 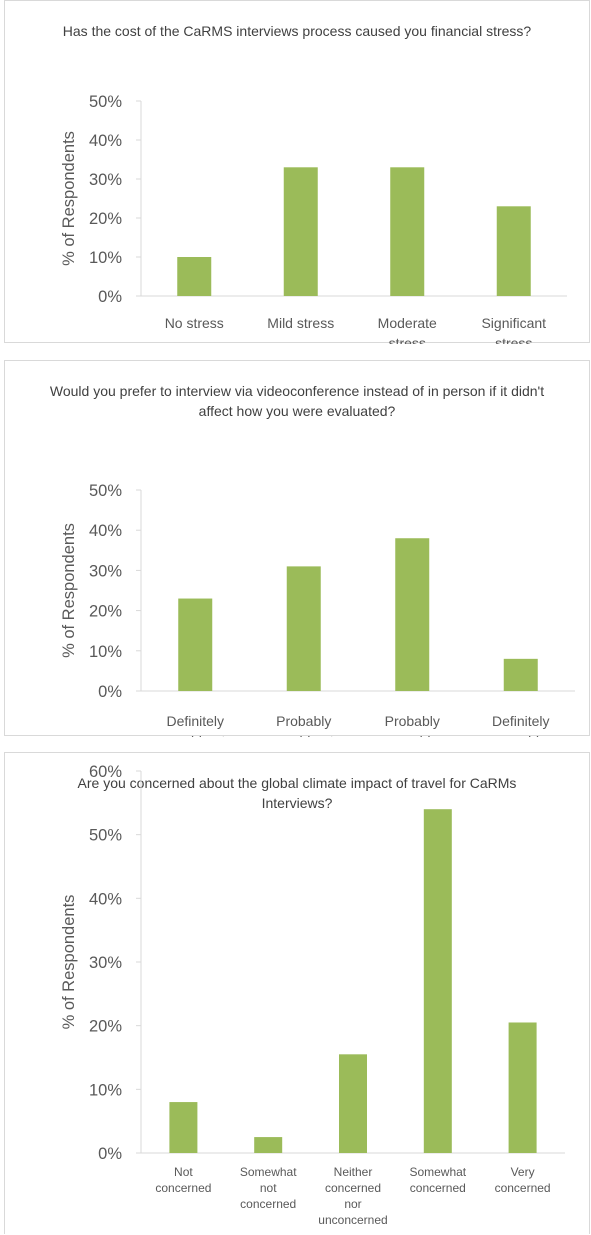 What do you see at coordinates (194, 323) in the screenshot?
I see `x-category-label: No stress` at bounding box center [194, 323].